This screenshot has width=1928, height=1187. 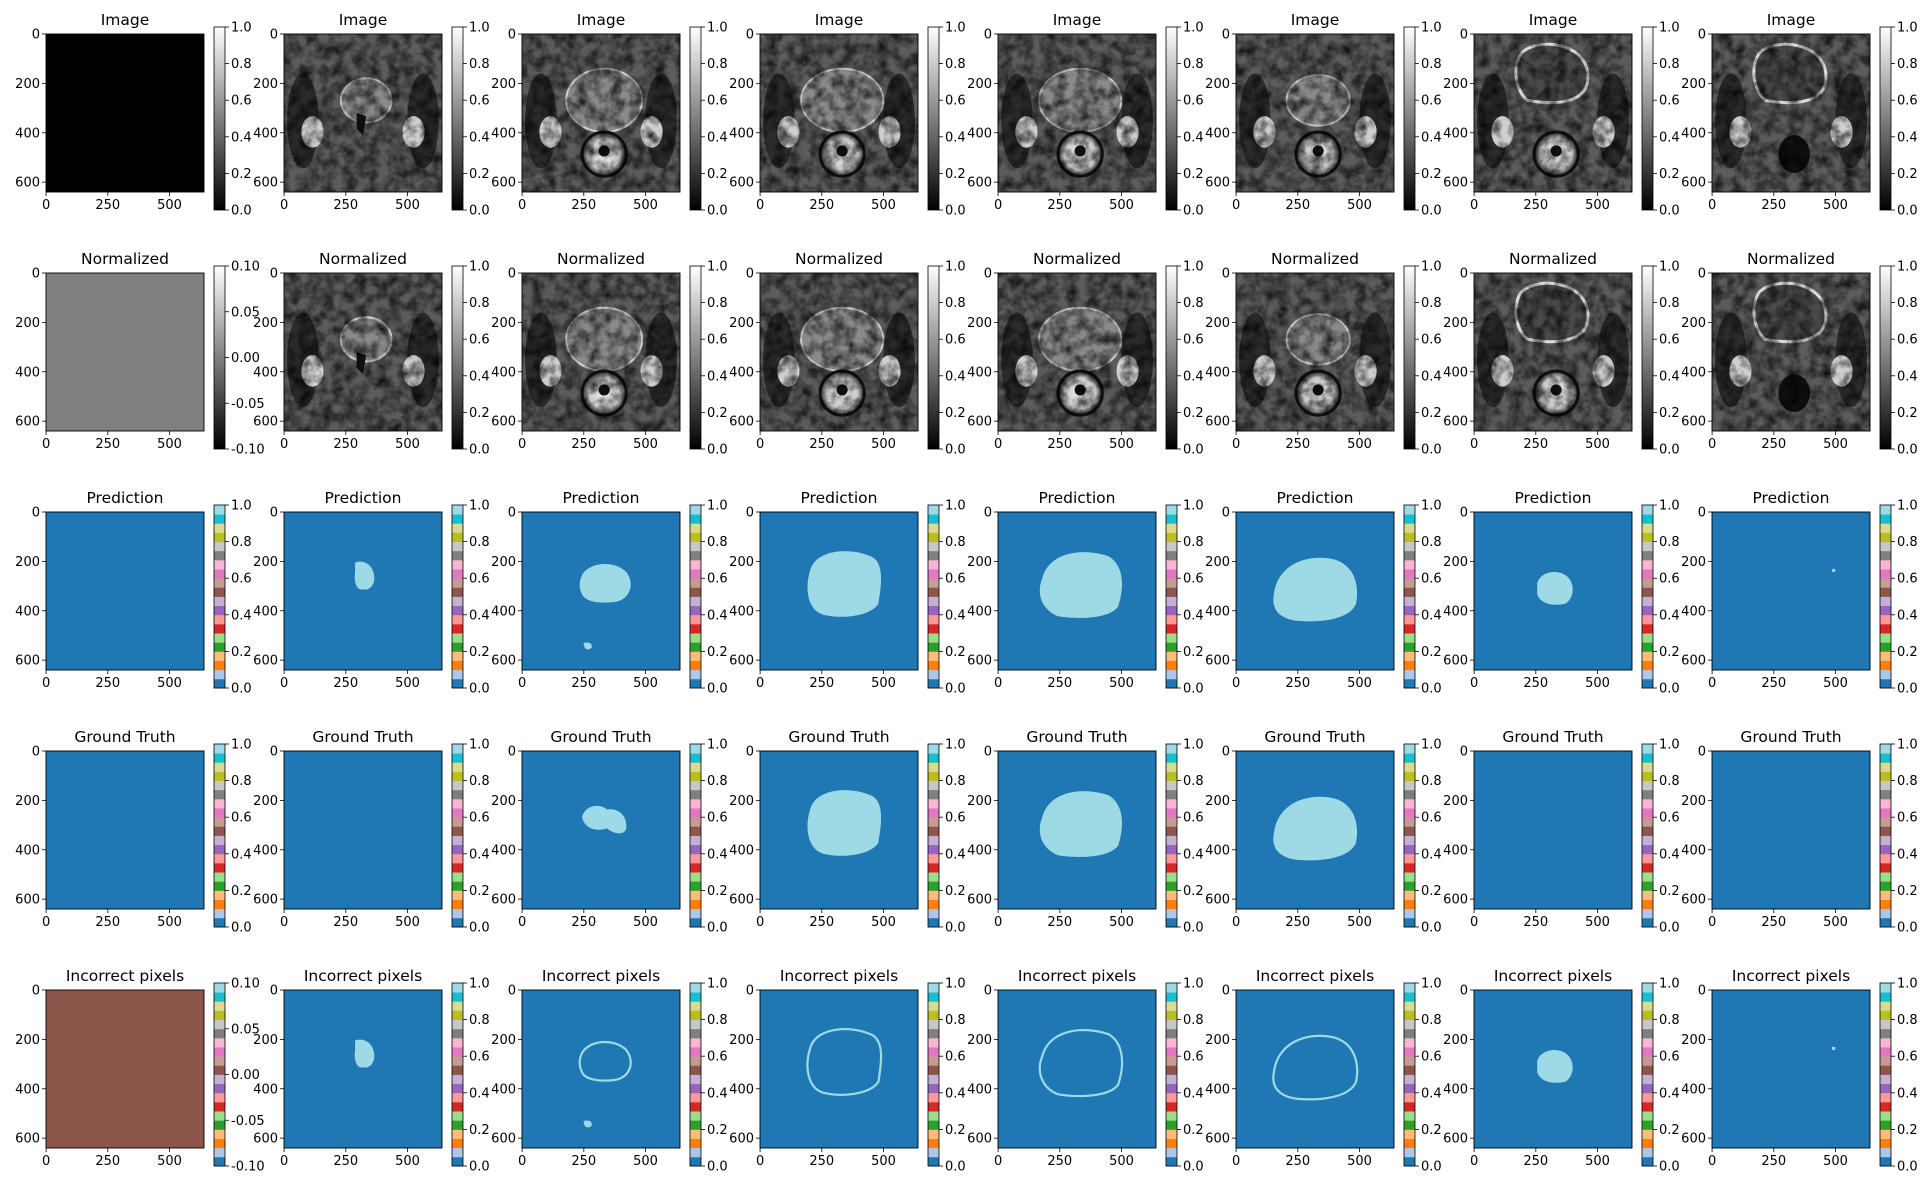 I want to click on panel-title: Image, so click(x=363, y=20).